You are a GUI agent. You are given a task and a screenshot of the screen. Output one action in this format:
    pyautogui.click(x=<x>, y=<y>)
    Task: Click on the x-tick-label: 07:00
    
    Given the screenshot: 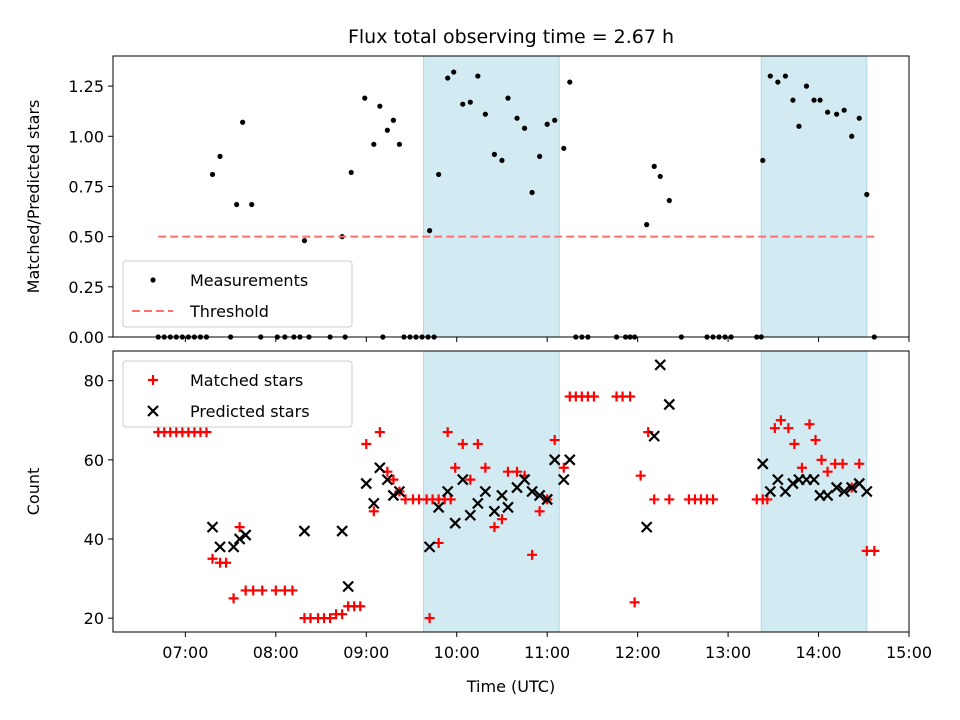 What is the action you would take?
    pyautogui.click(x=185, y=652)
    